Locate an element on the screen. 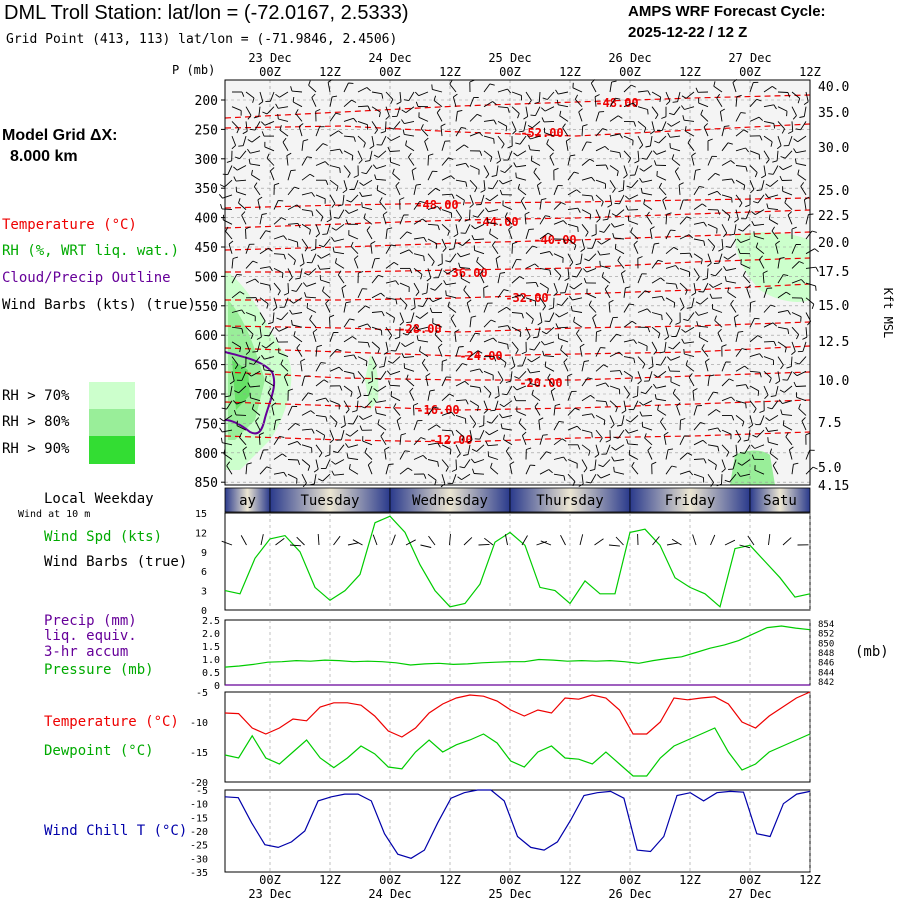  bottom-date-label: 26 Dec is located at coordinates (629, 893).